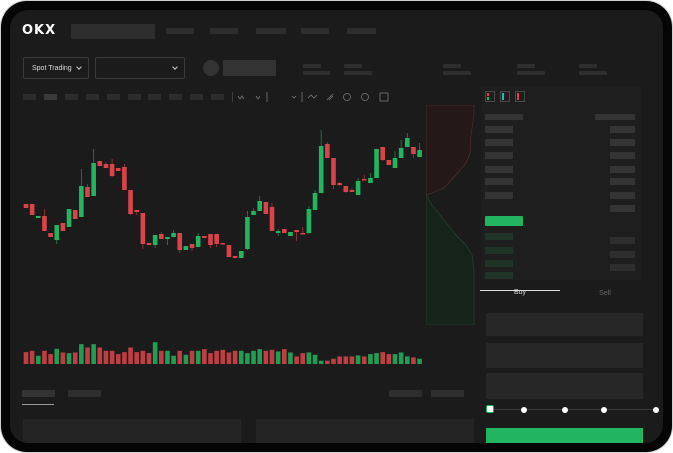  I want to click on market-type-dropdown: Spot Trading, so click(56, 68).